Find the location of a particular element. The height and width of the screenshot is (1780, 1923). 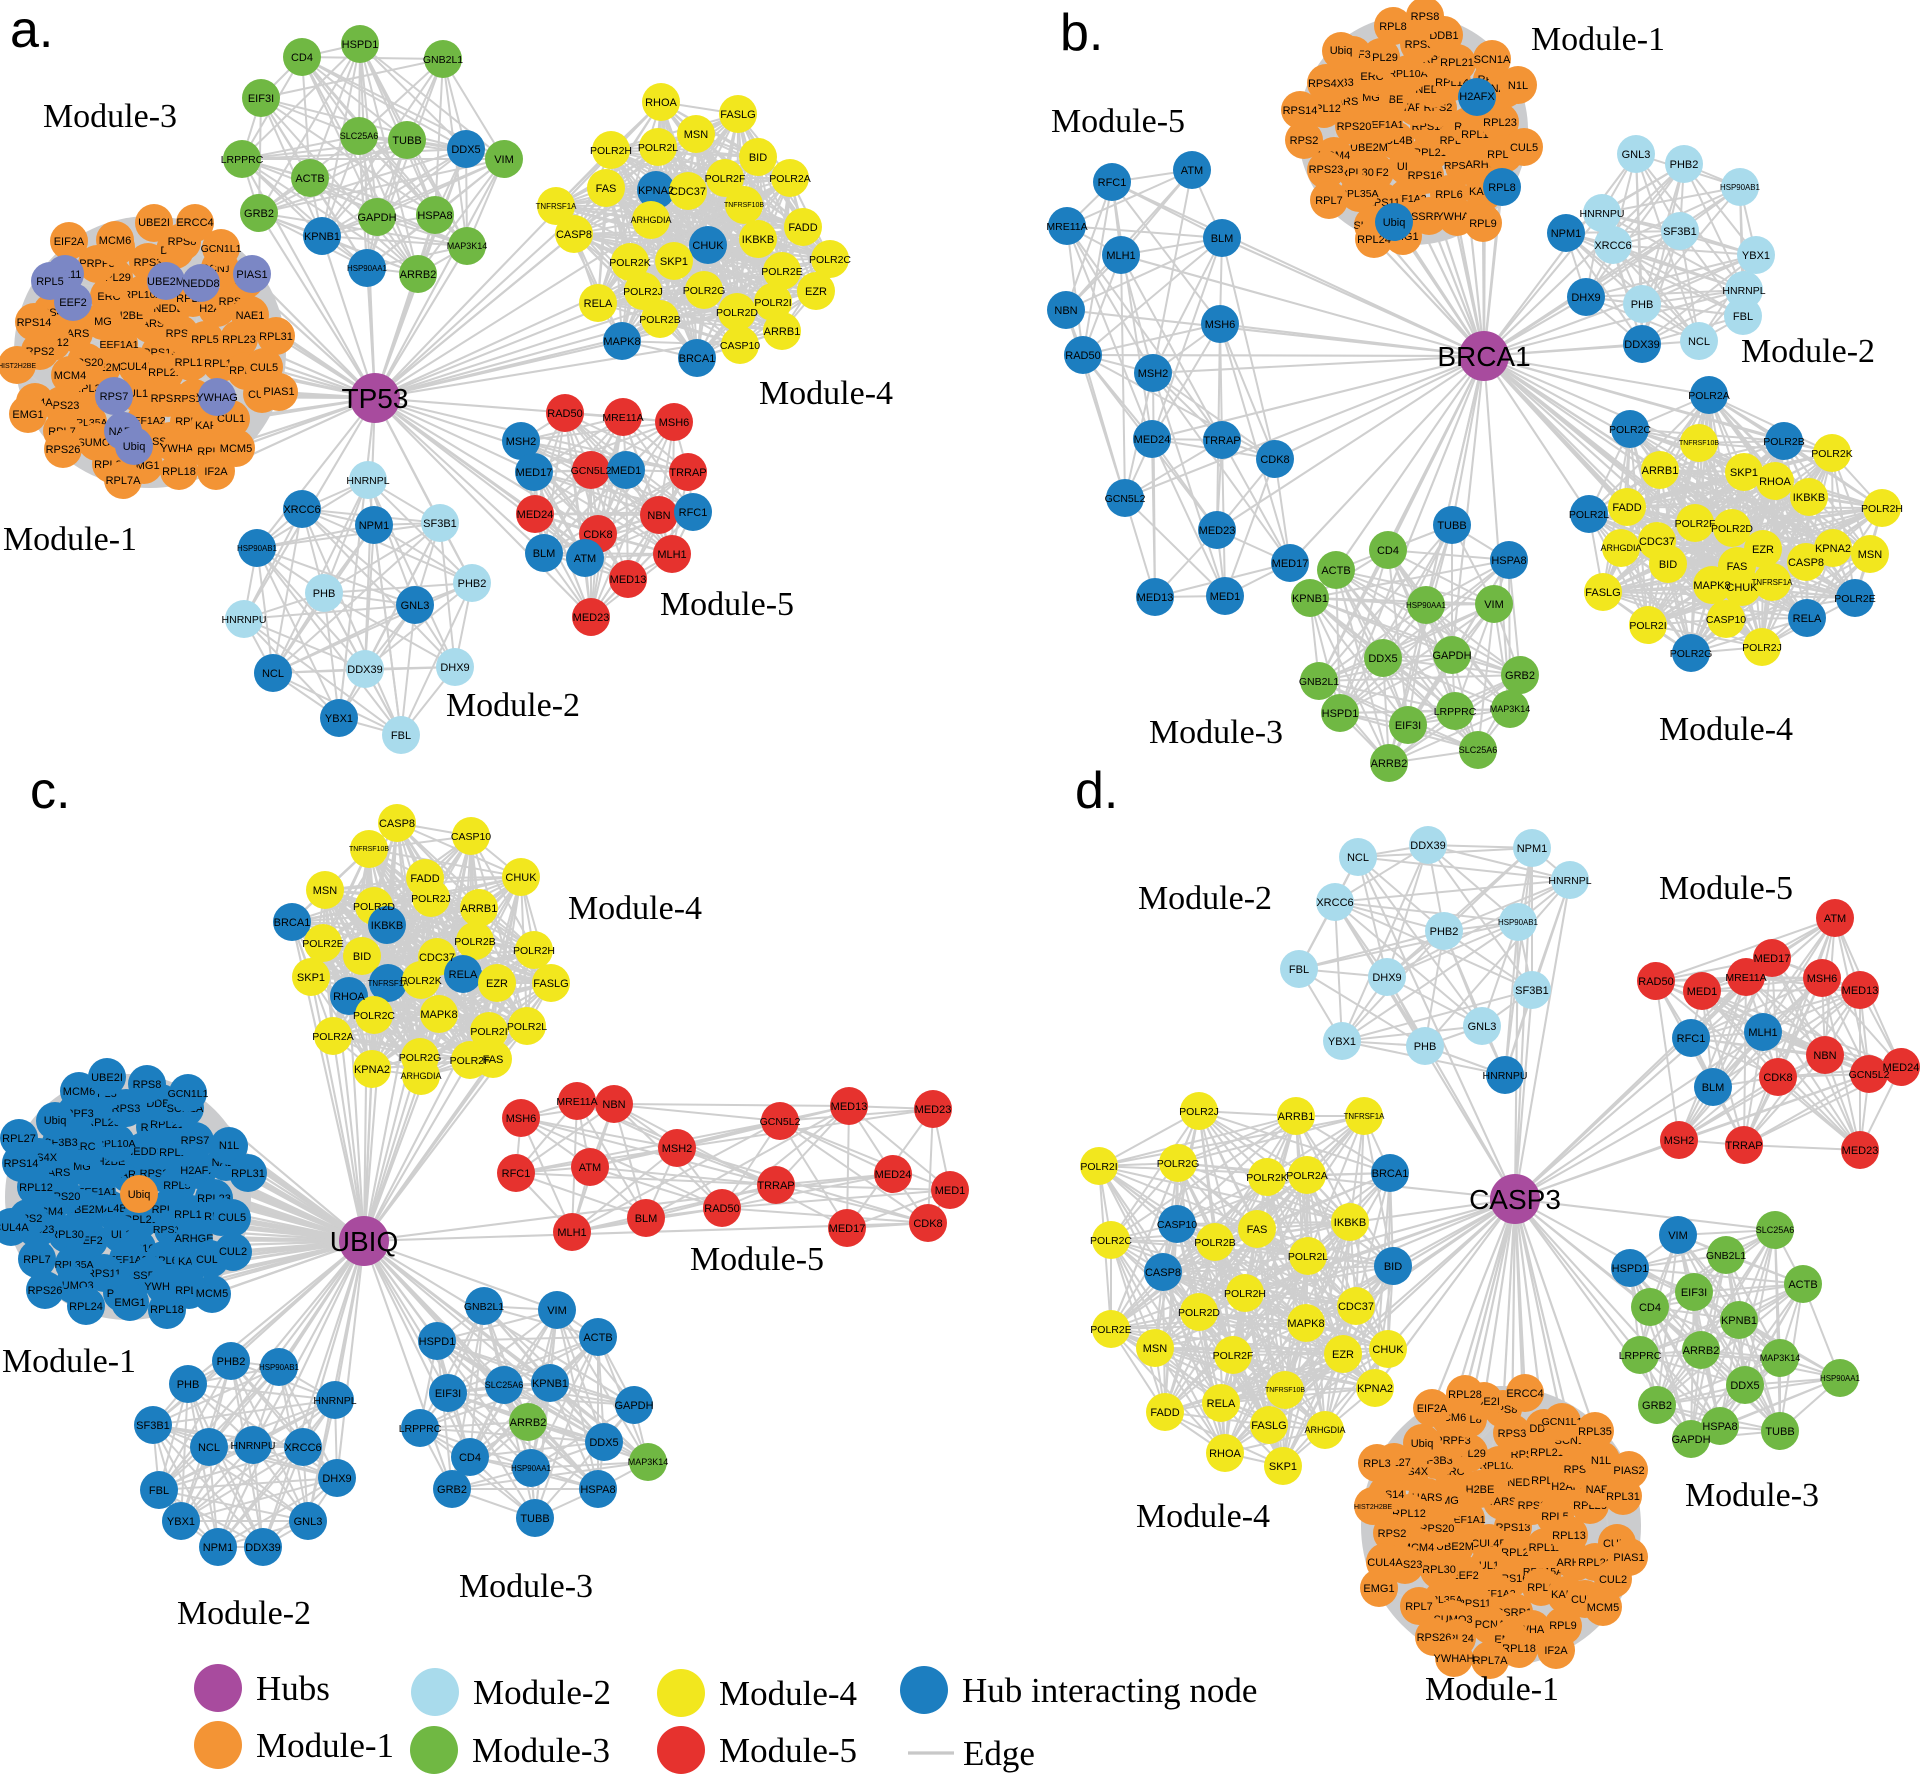

svg-text: CHUK is located at coordinates (708, 246).